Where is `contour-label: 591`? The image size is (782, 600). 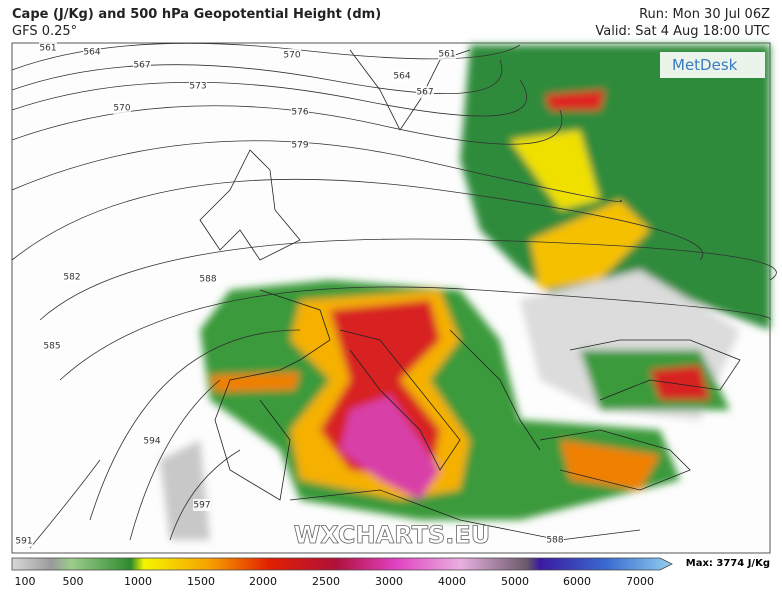
contour-label: 591 is located at coordinates (23, 542).